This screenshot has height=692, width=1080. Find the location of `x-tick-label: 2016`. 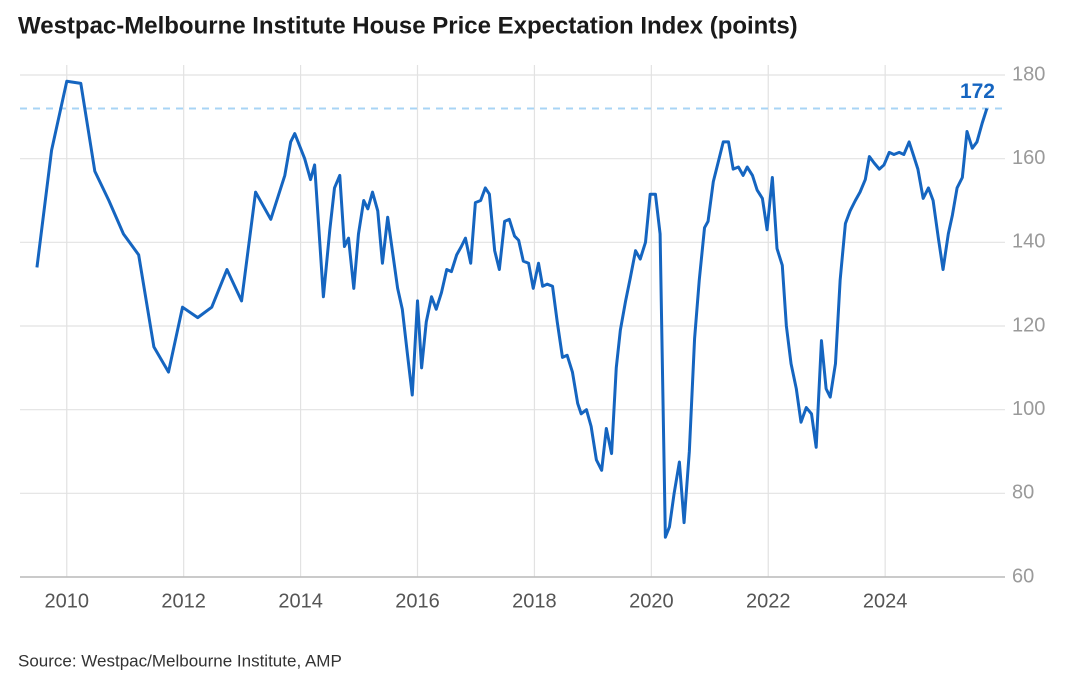

x-tick-label: 2016 is located at coordinates (417, 601).